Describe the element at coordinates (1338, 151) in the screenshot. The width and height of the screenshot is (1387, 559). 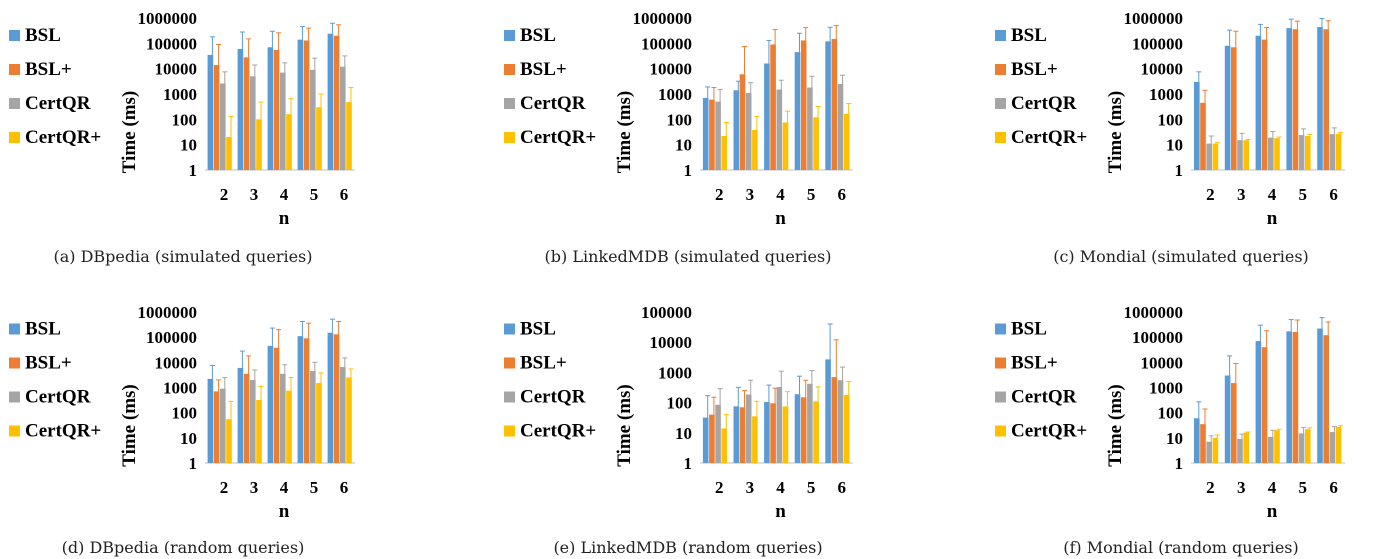
I see `bar-certqr-plus-n6` at that location.